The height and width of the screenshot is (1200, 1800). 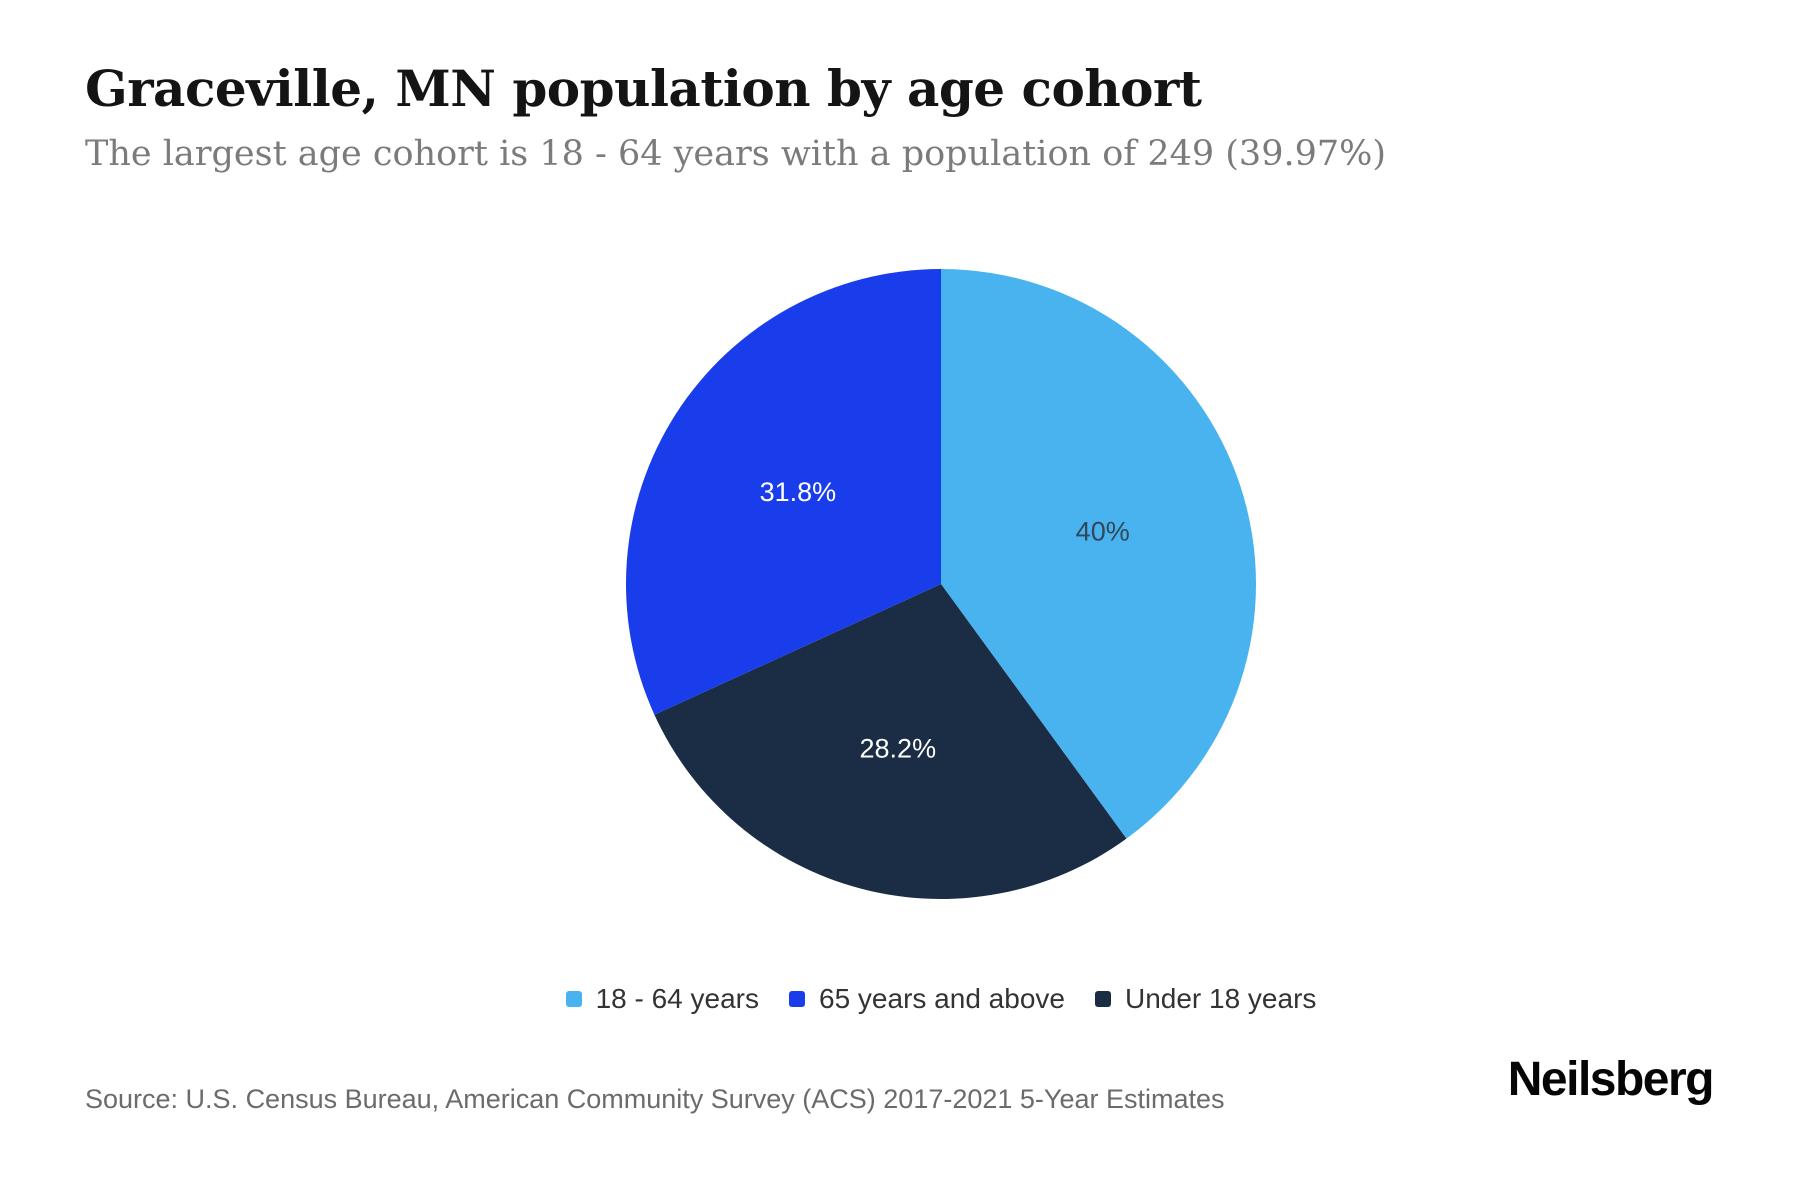 What do you see at coordinates (677, 998) in the screenshot?
I see `legend-label: 18 - 64 years` at bounding box center [677, 998].